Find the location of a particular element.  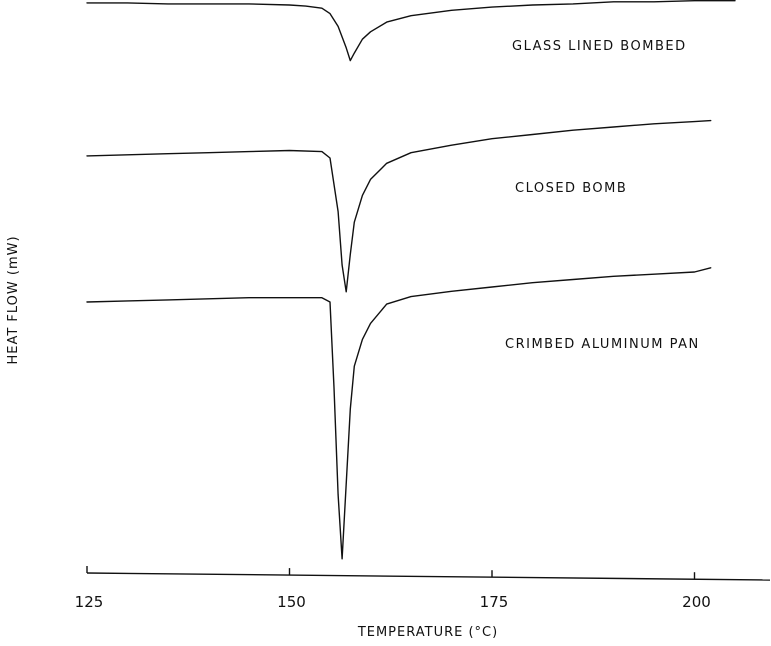

y-axis-label: HEAT FLOW (mW) is located at coordinates (13, 299).